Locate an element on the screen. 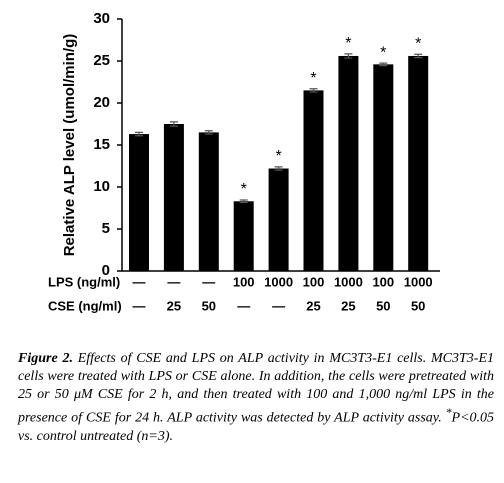  footnote-mark: * is located at coordinates (448, 412).